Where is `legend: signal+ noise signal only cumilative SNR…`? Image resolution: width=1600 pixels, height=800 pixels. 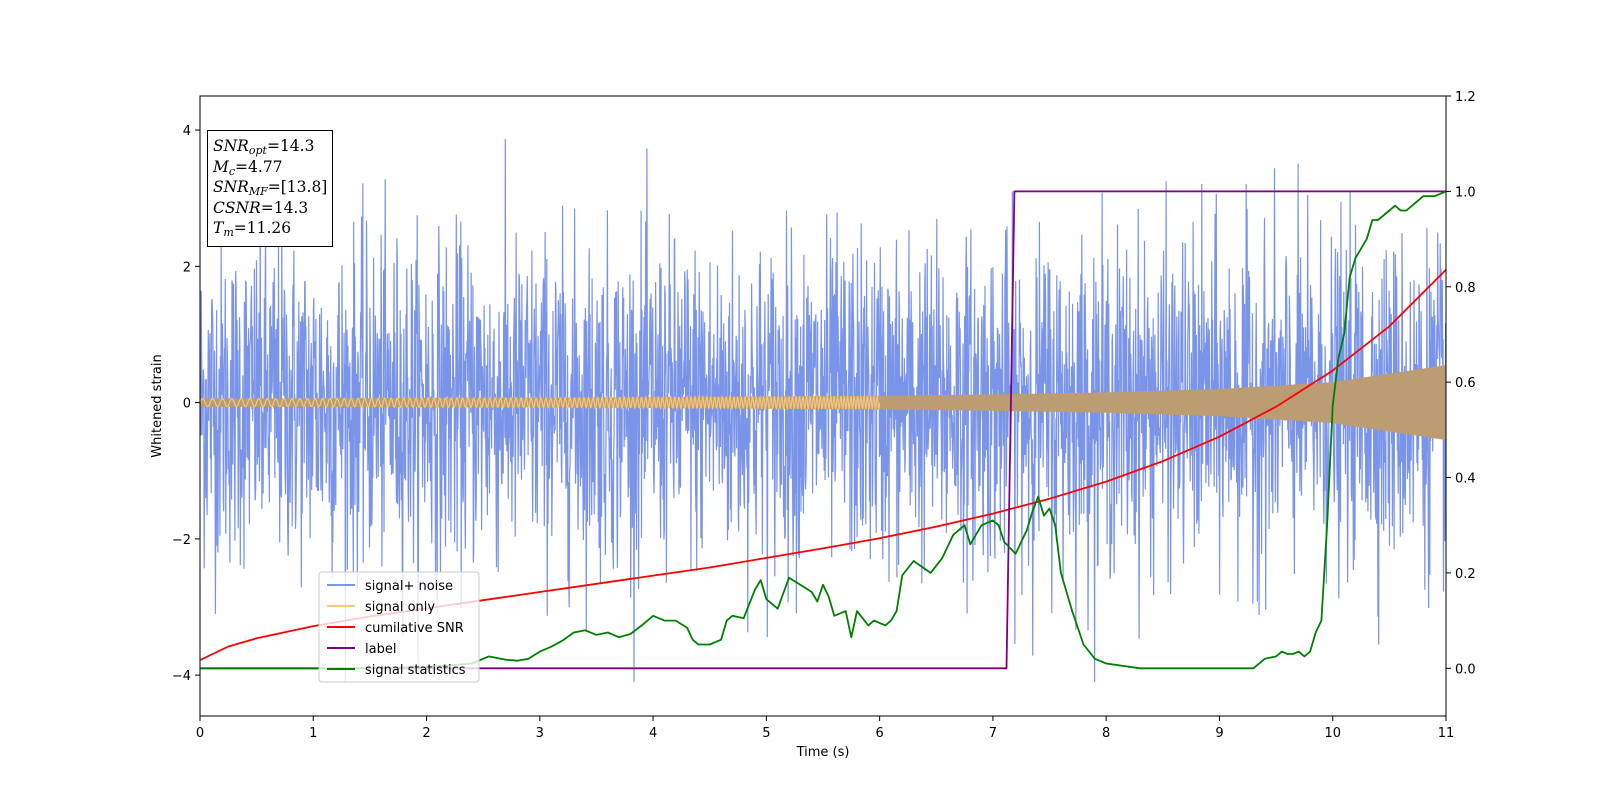
legend: signal+ noise signal only cumilative SNR… is located at coordinates (399, 627).